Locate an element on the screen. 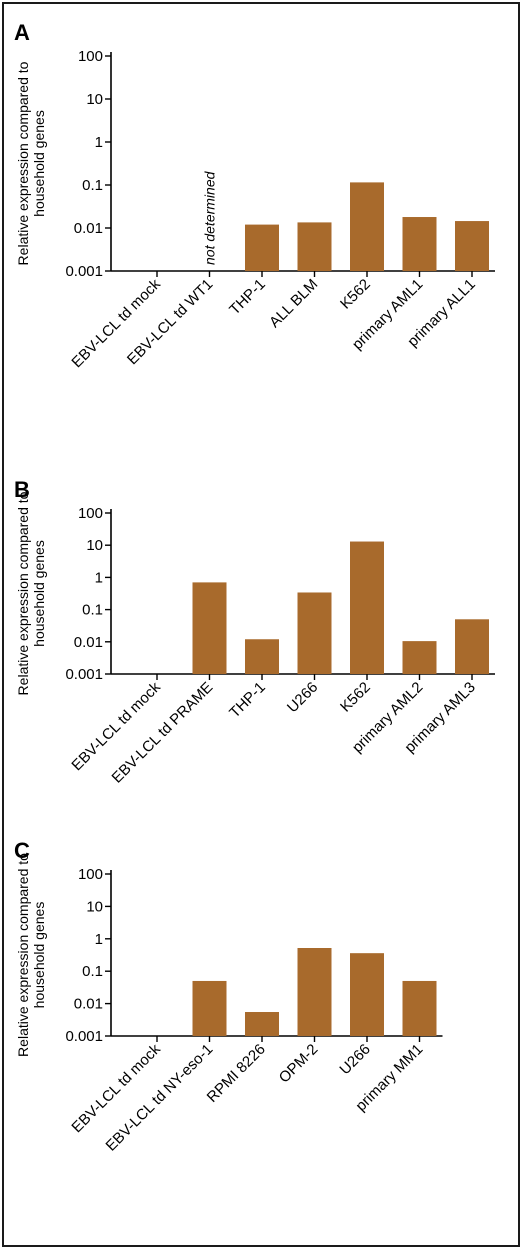 The width and height of the screenshot is (520, 1247). panel-letter: C is located at coordinates (22, 850).